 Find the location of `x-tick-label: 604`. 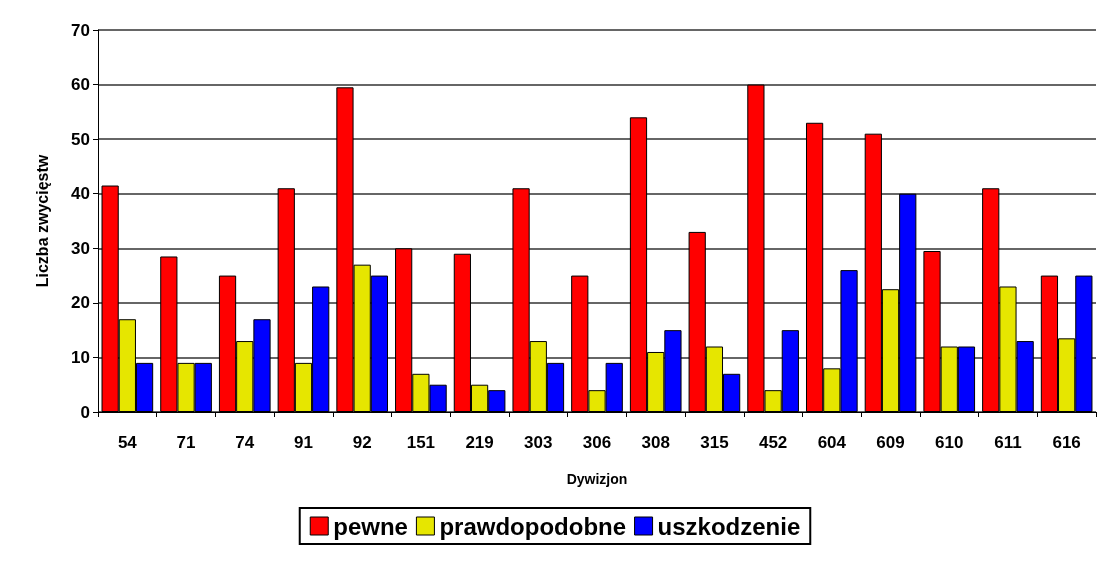

x-tick-label: 604 is located at coordinates (832, 442).